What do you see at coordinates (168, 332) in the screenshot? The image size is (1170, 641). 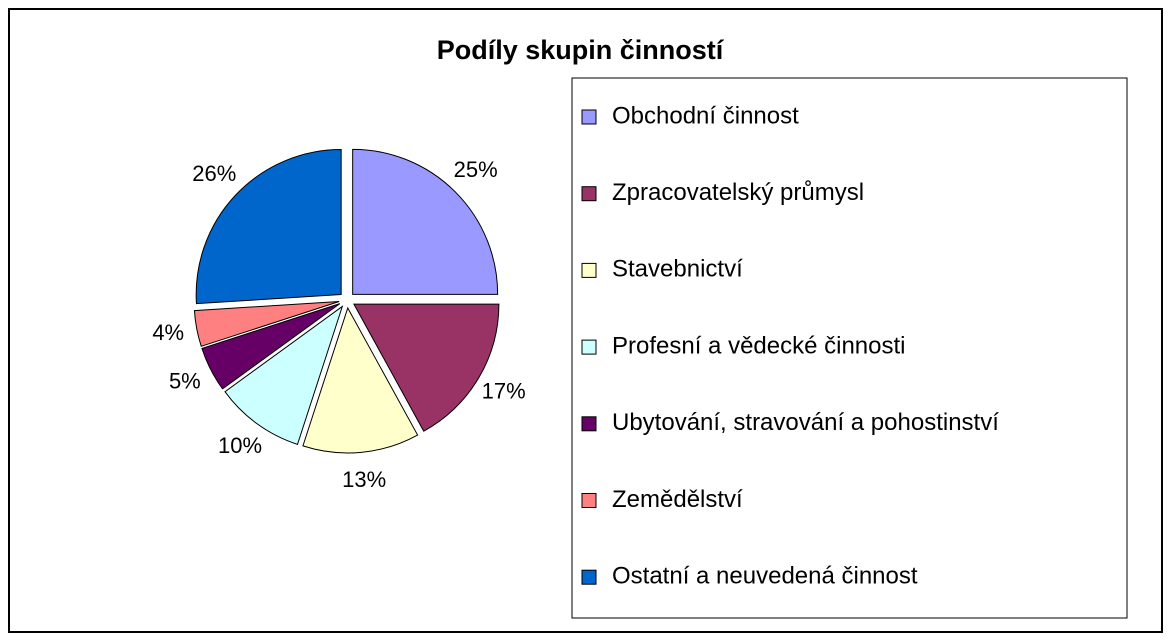 I see `data-label: 4%` at bounding box center [168, 332].